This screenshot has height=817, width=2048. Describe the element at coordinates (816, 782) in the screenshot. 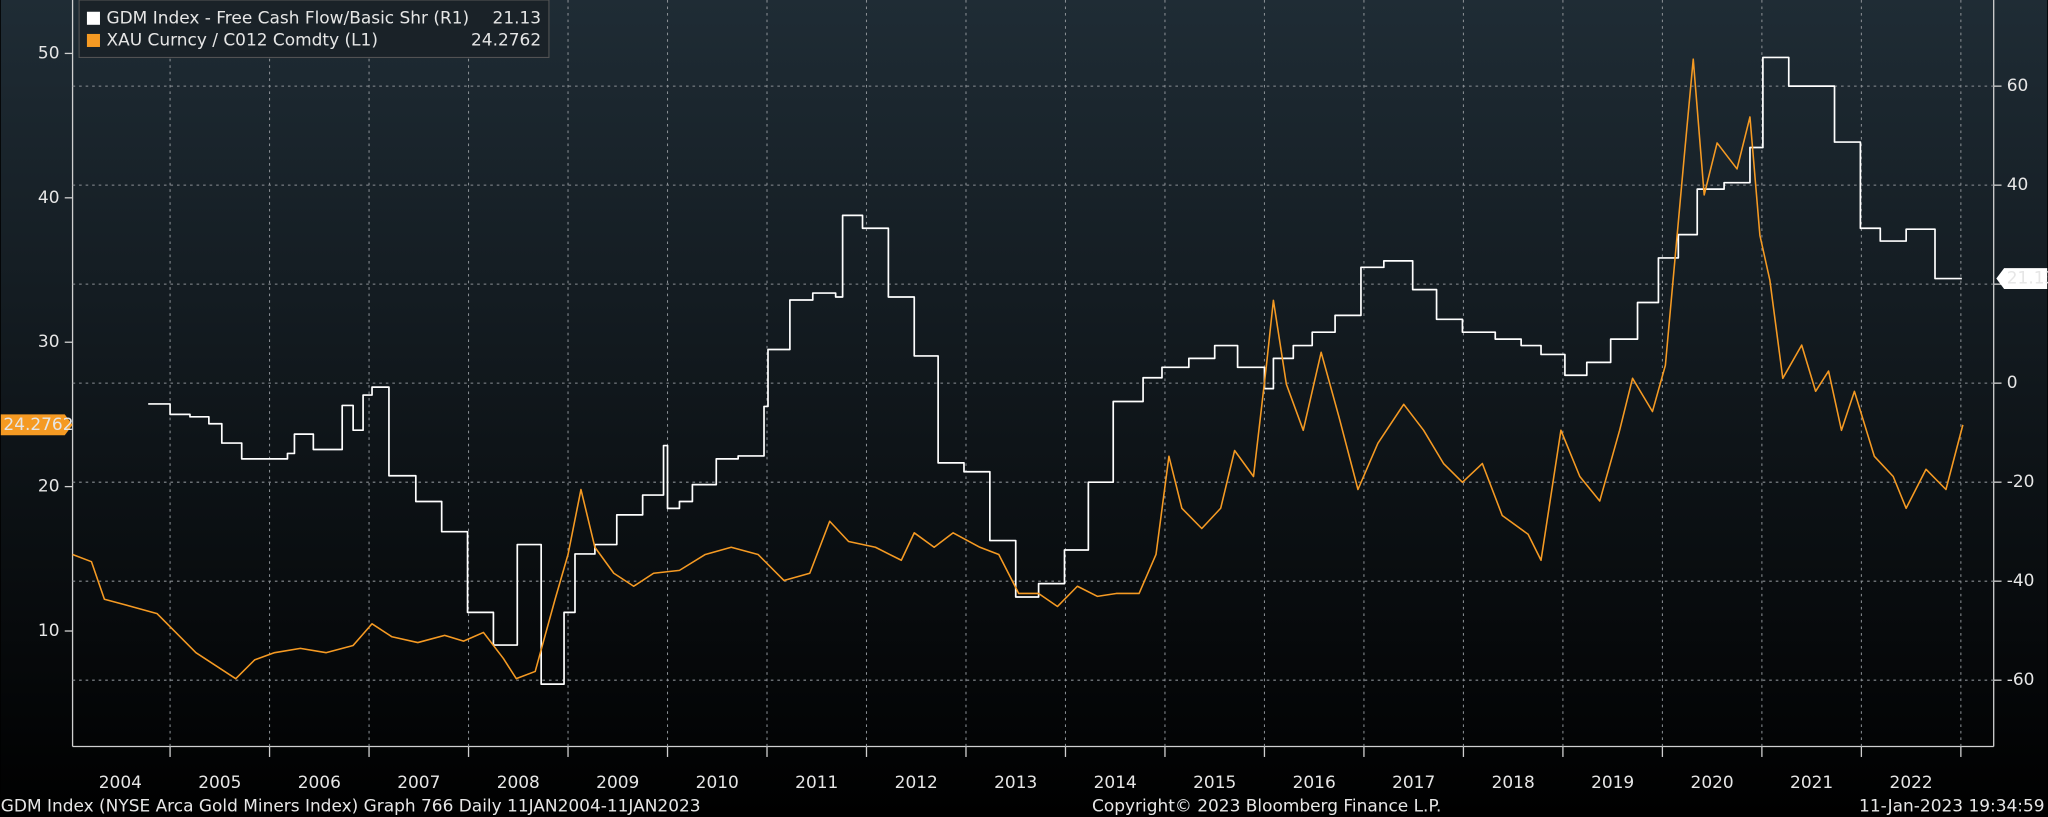

I see `x-tick-label: 2011` at that location.